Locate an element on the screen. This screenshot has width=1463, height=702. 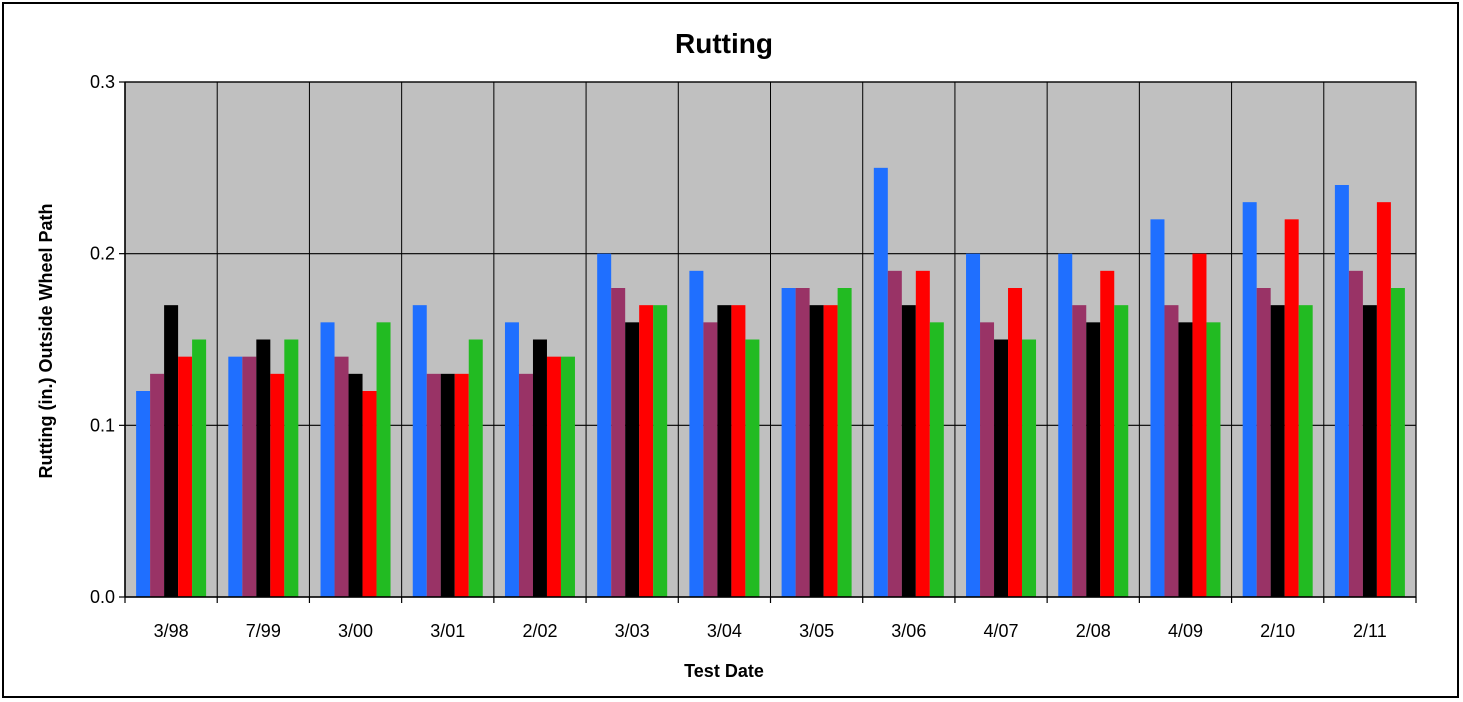
x-tick-label: 2/02 is located at coordinates (539, 631).